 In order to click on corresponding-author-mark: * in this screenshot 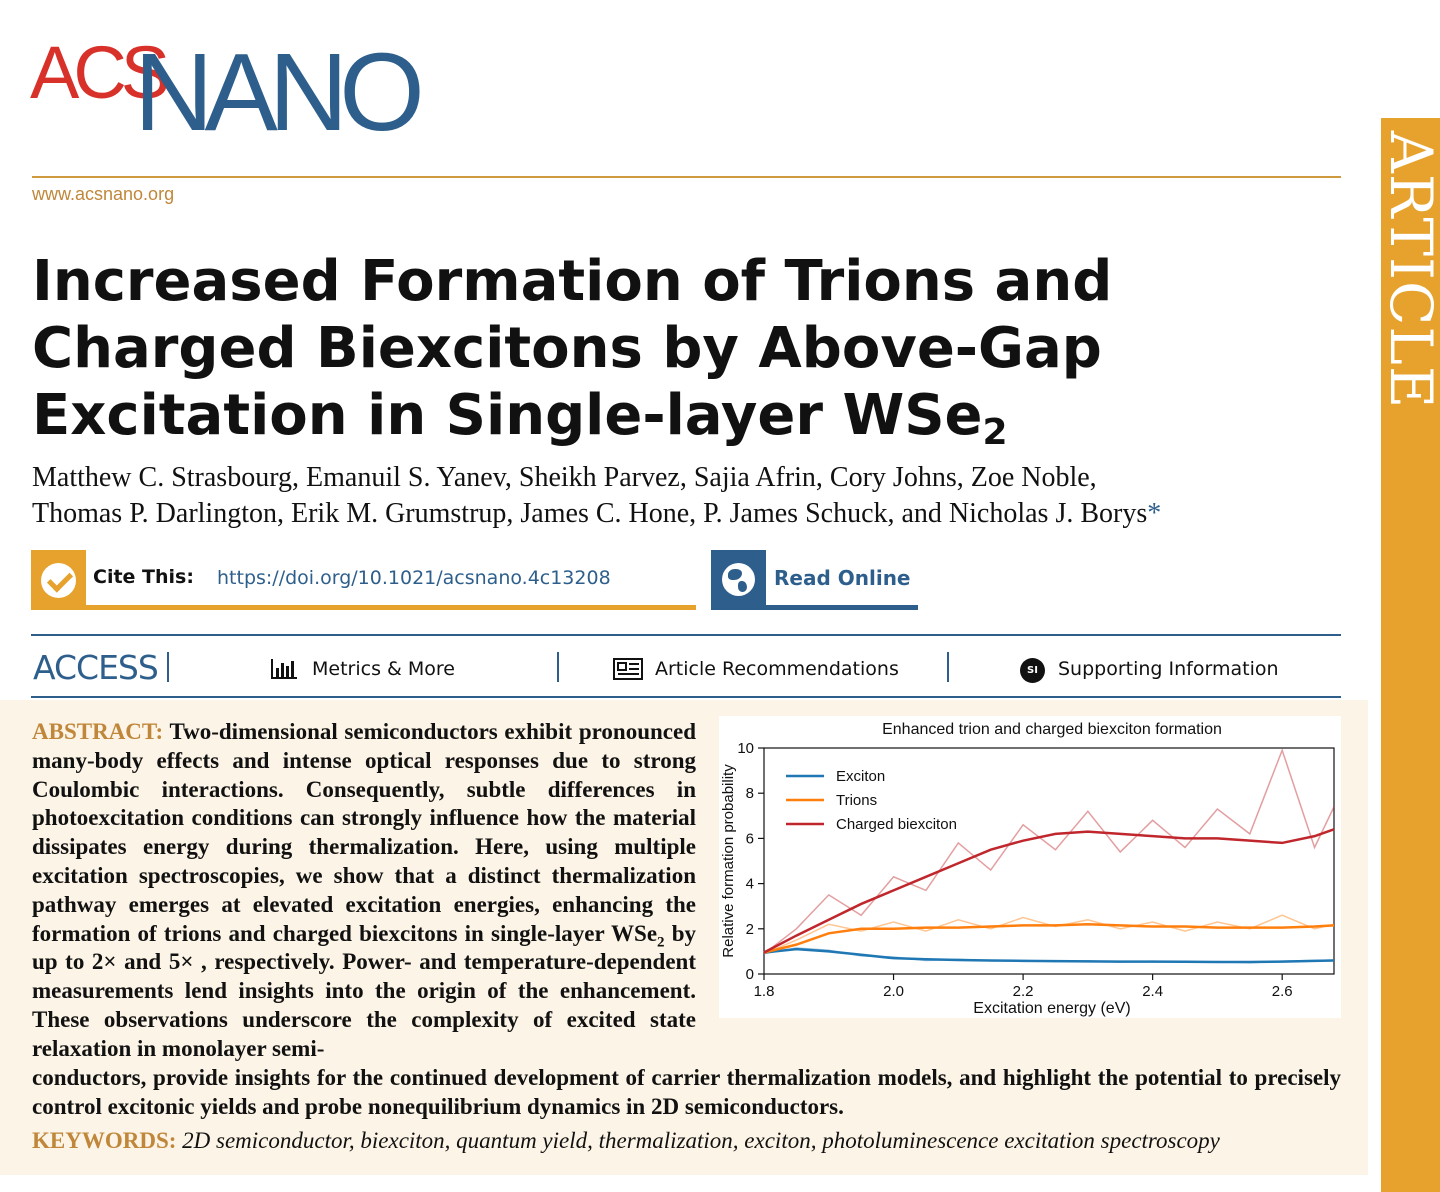, I will do `click(1154, 513)`.